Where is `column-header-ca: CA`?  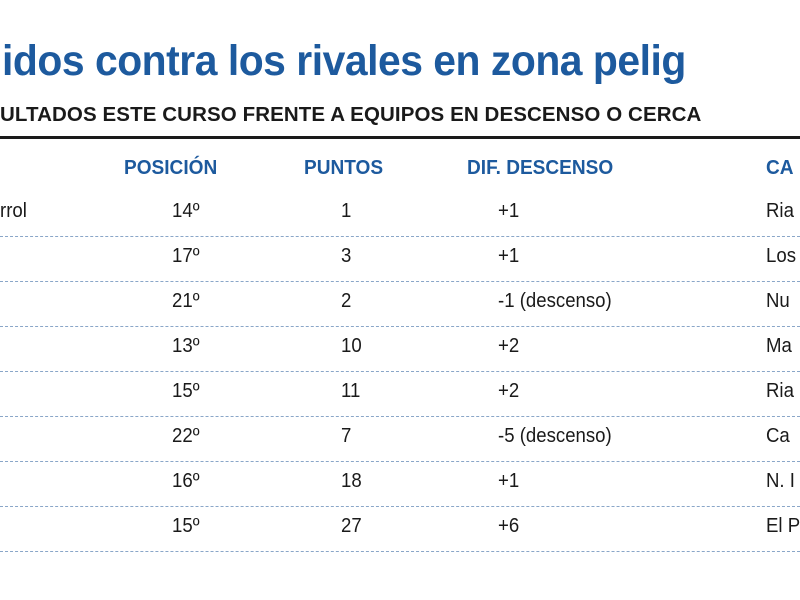
column-header-ca: CA is located at coordinates (780, 167).